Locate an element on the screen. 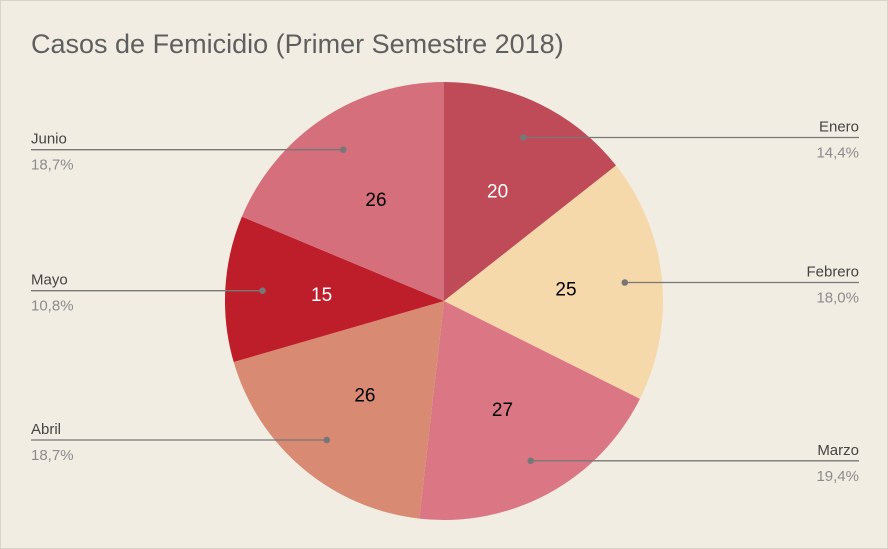  pie-slice-marzo is located at coordinates (529, 410).